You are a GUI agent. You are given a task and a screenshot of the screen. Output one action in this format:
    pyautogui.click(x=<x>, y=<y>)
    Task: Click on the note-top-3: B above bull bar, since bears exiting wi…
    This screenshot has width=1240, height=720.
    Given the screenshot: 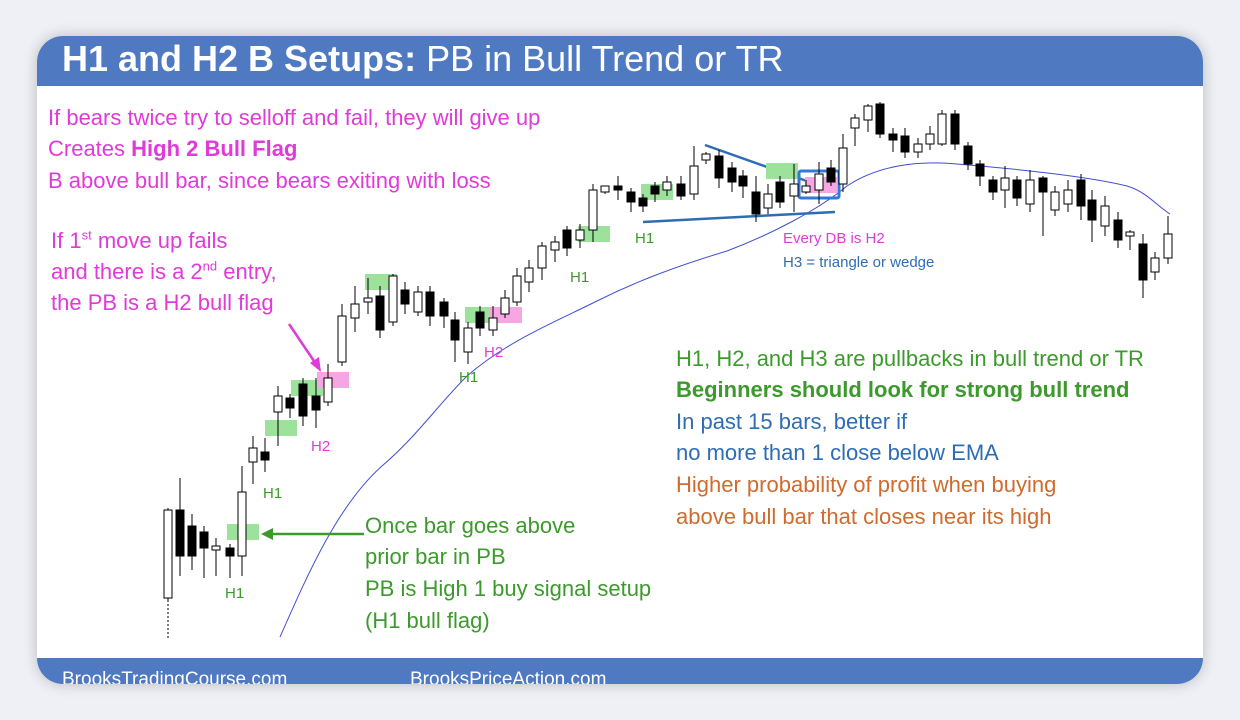 What is the action you would take?
    pyautogui.click(x=269, y=180)
    